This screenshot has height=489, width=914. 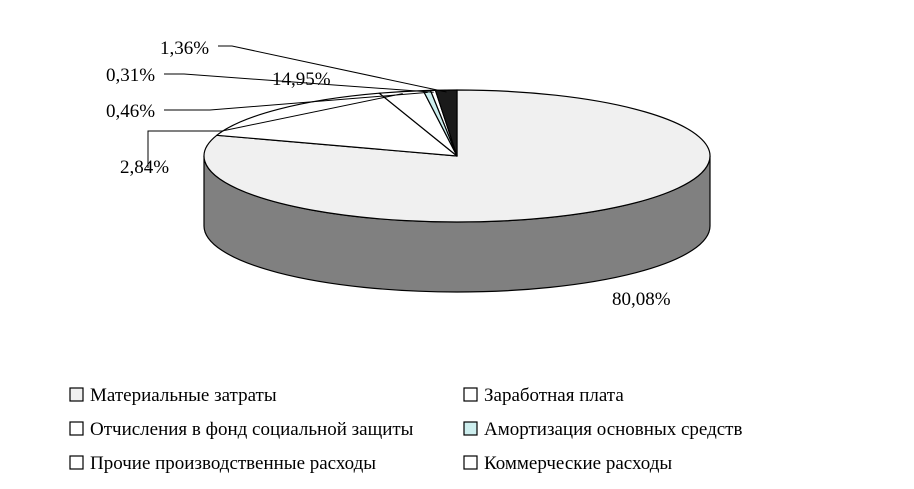 I want to click on legend-label-material: Материальные затраты, so click(x=183, y=395).